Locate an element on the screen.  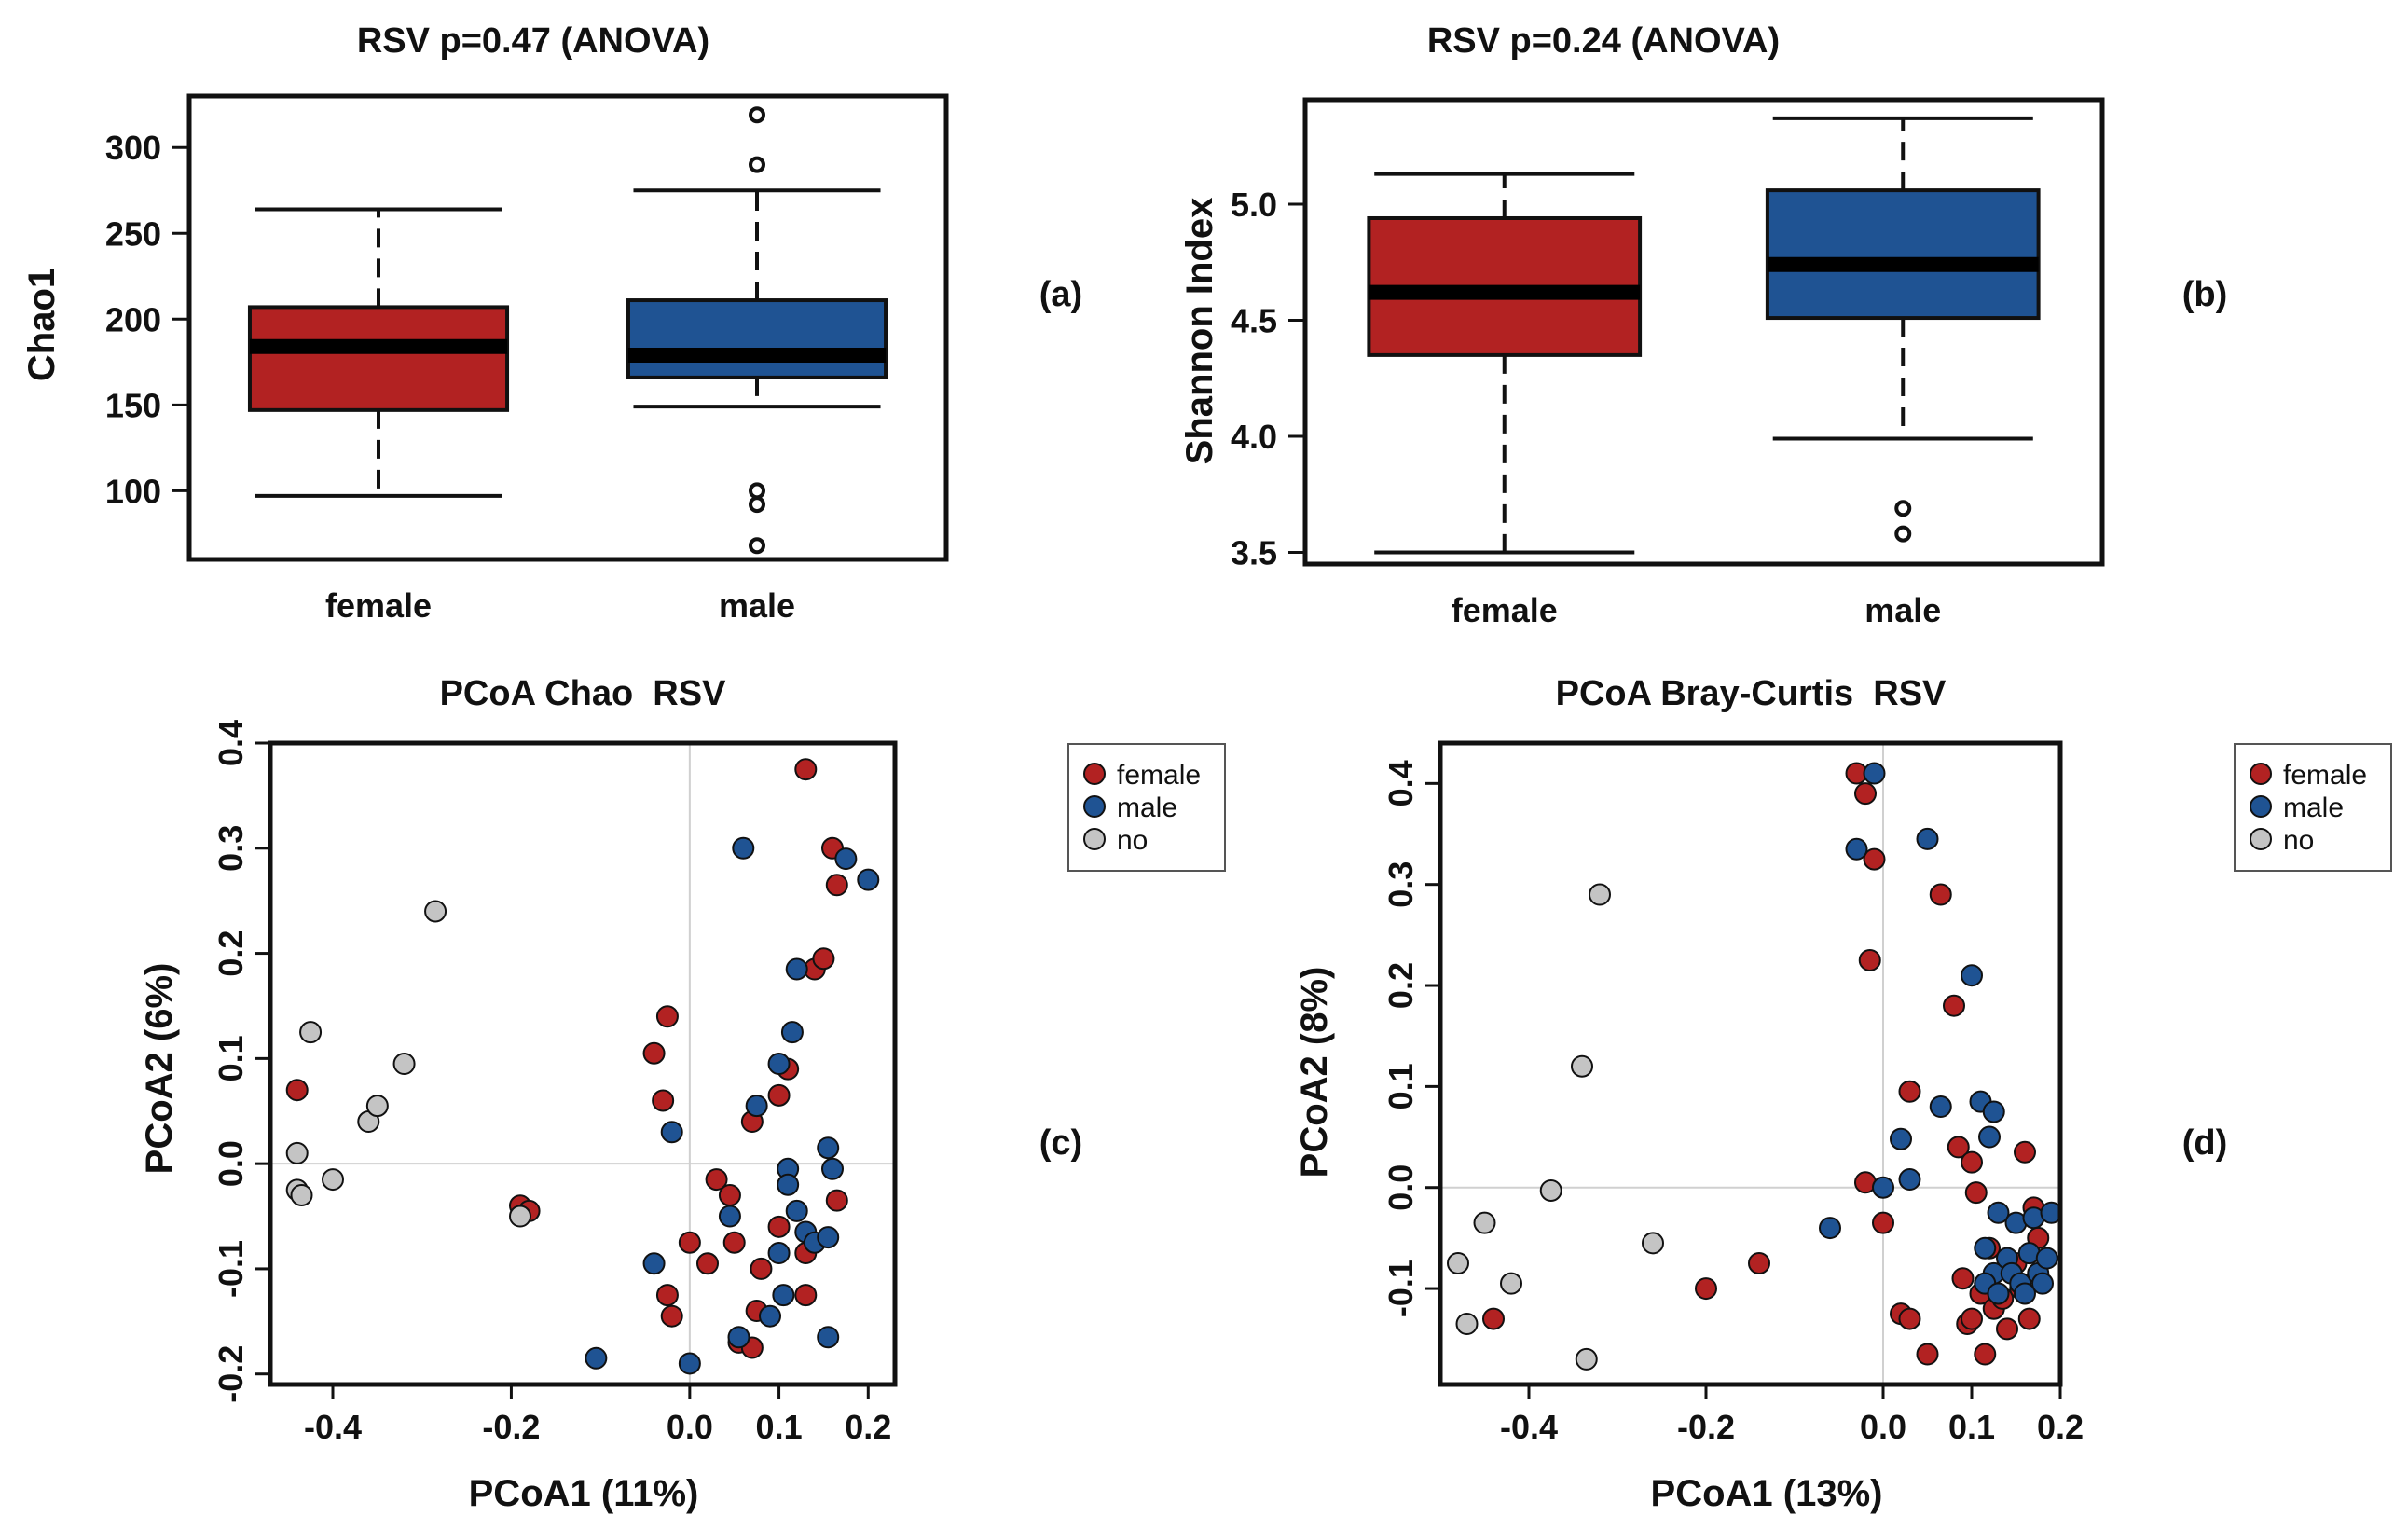
panel-1-female-category-label: female is located at coordinates (1505, 610).